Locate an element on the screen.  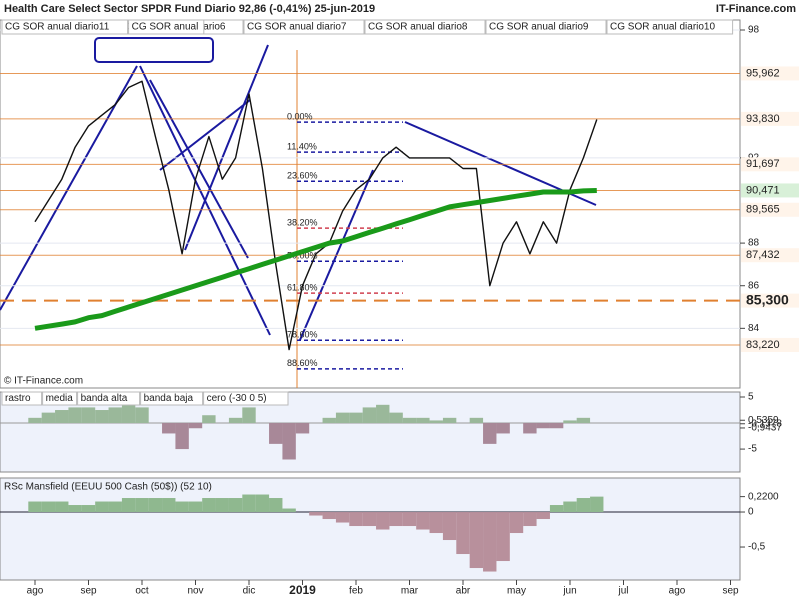
annotation-box is located at coordinates (154, 50).